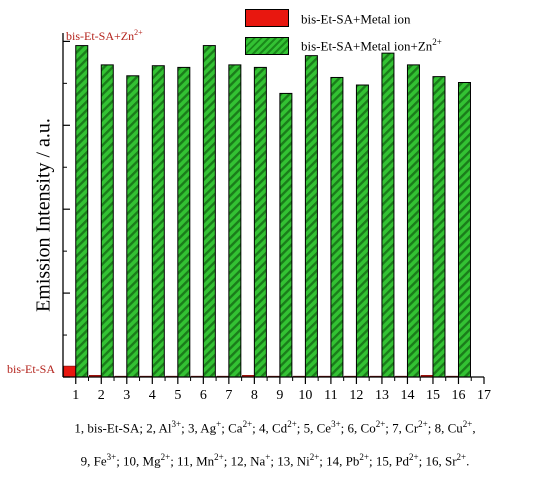 Image resolution: width=550 pixels, height=478 pixels. What do you see at coordinates (126, 395) in the screenshot?
I see `x-tick-label: 3` at bounding box center [126, 395].